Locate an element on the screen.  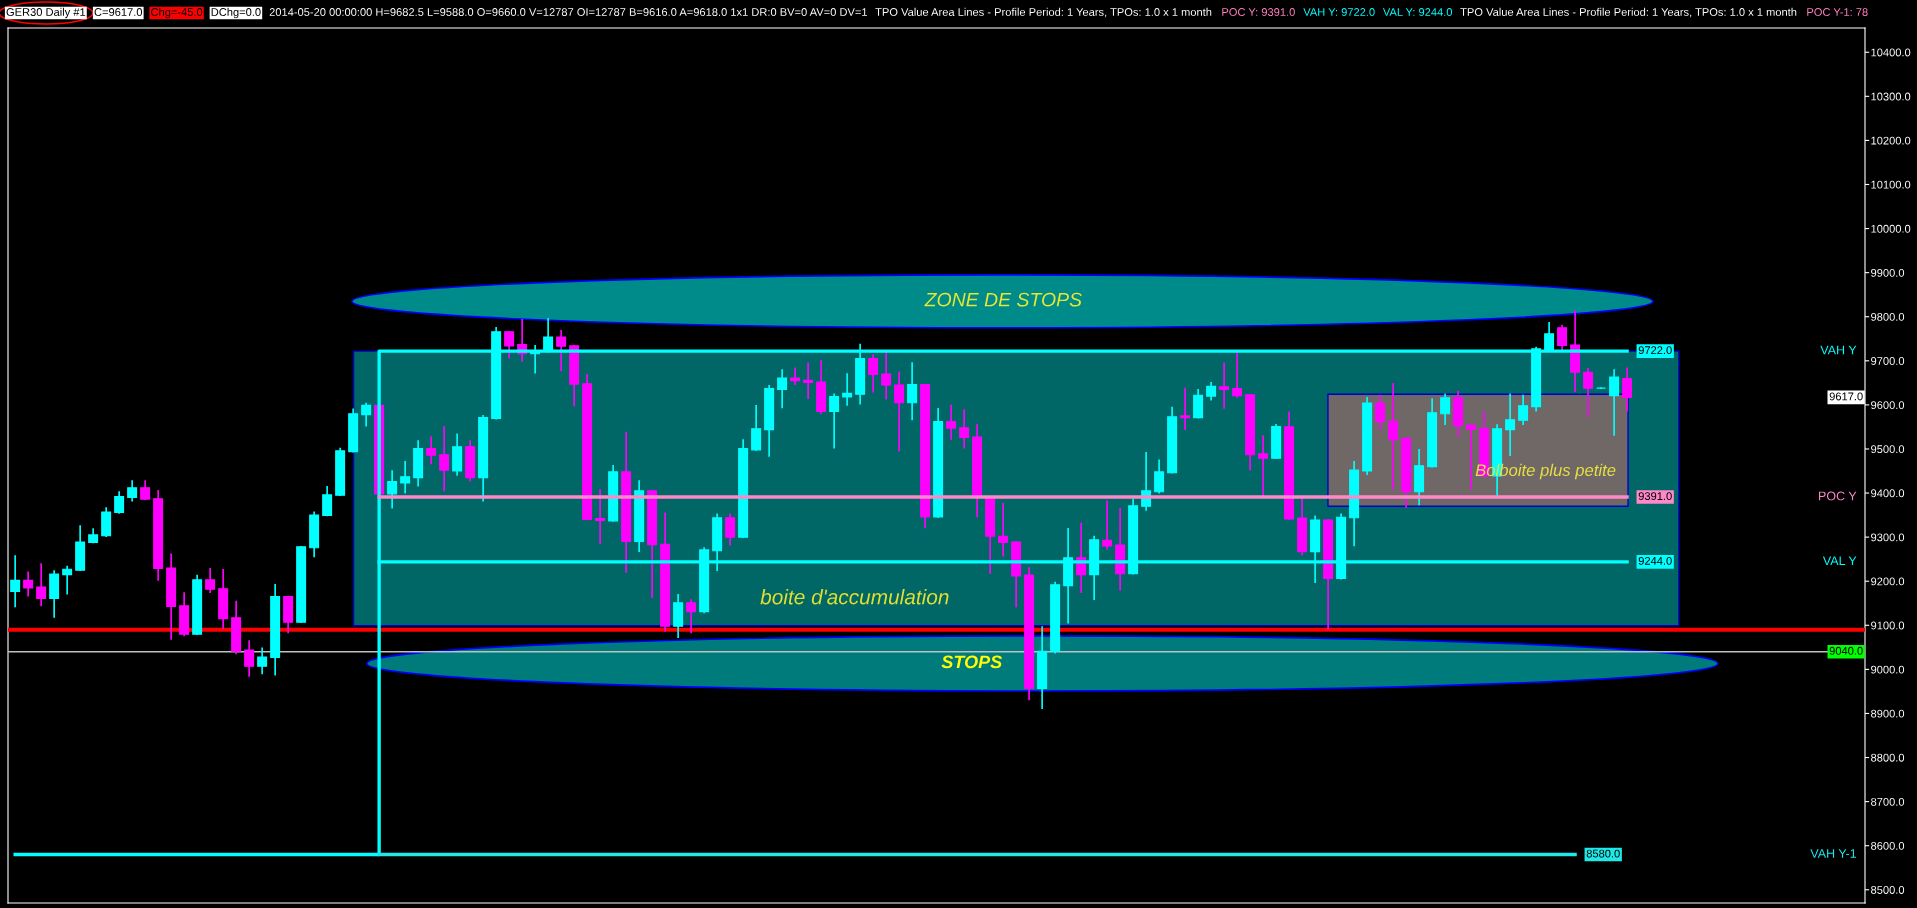
y-tick-label: 8800.0 is located at coordinates (1888, 757).